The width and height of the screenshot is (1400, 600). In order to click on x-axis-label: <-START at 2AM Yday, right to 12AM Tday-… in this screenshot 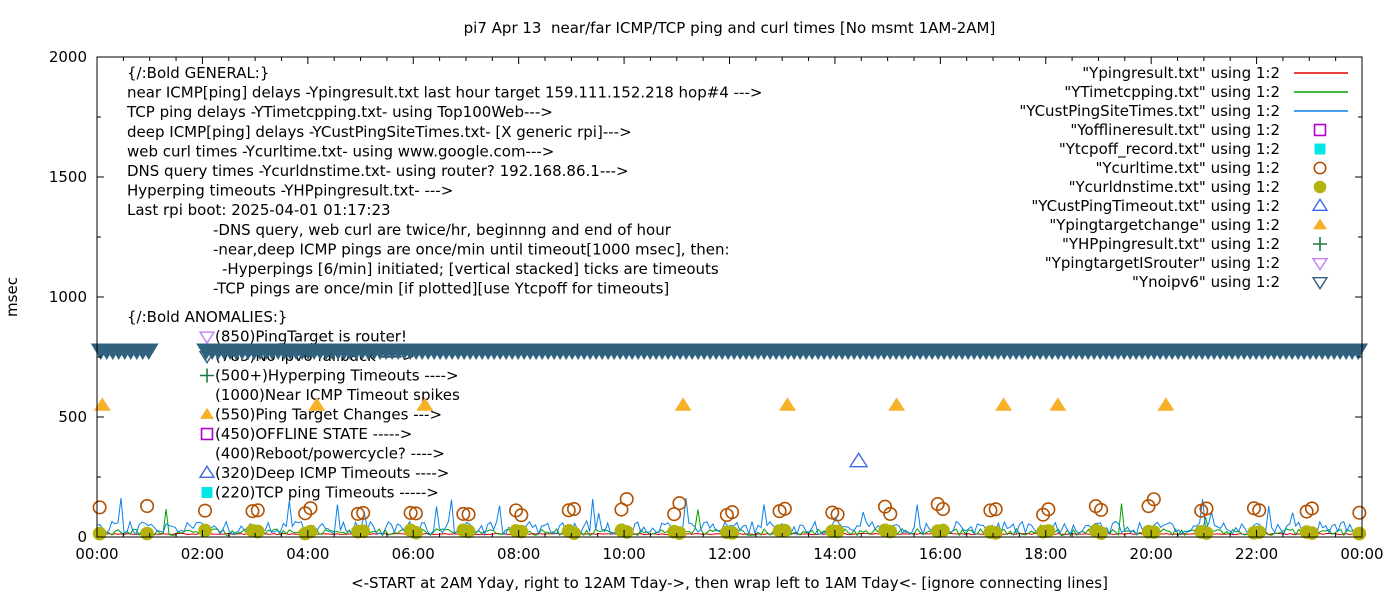, I will do `click(729, 583)`.